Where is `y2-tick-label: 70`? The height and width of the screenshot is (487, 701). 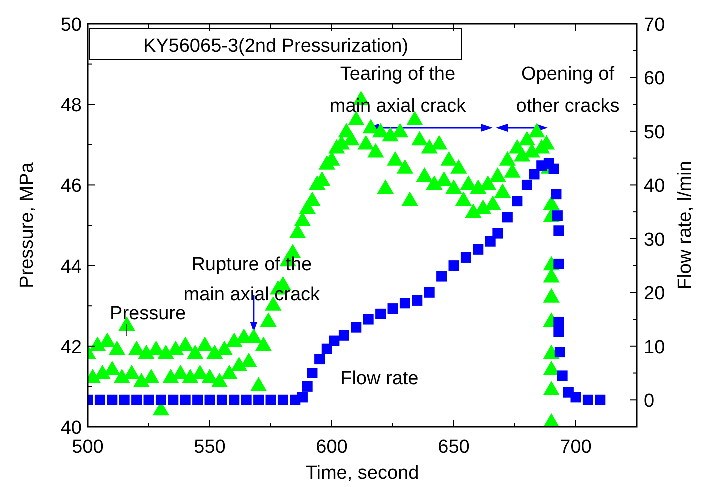
y2-tick-label: 70 is located at coordinates (655, 25).